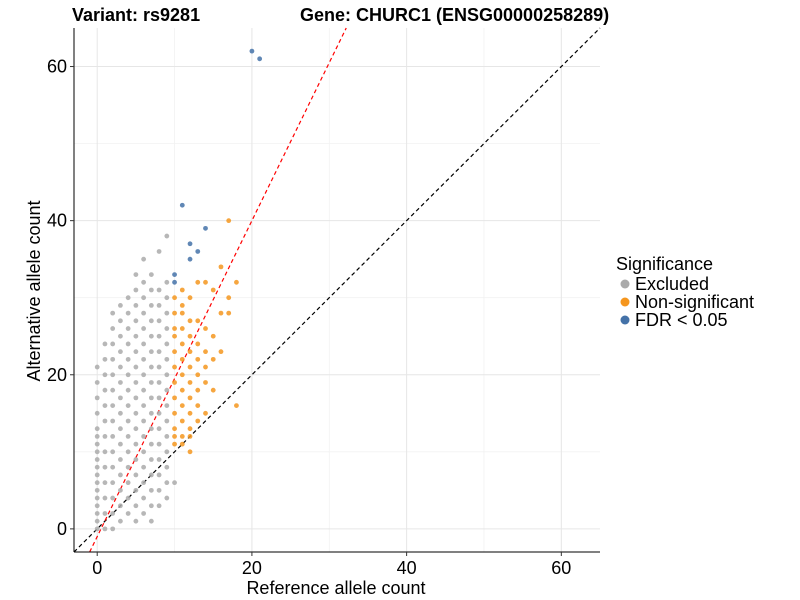  I want to click on title-variant: Variant: rs9281, so click(136, 15).